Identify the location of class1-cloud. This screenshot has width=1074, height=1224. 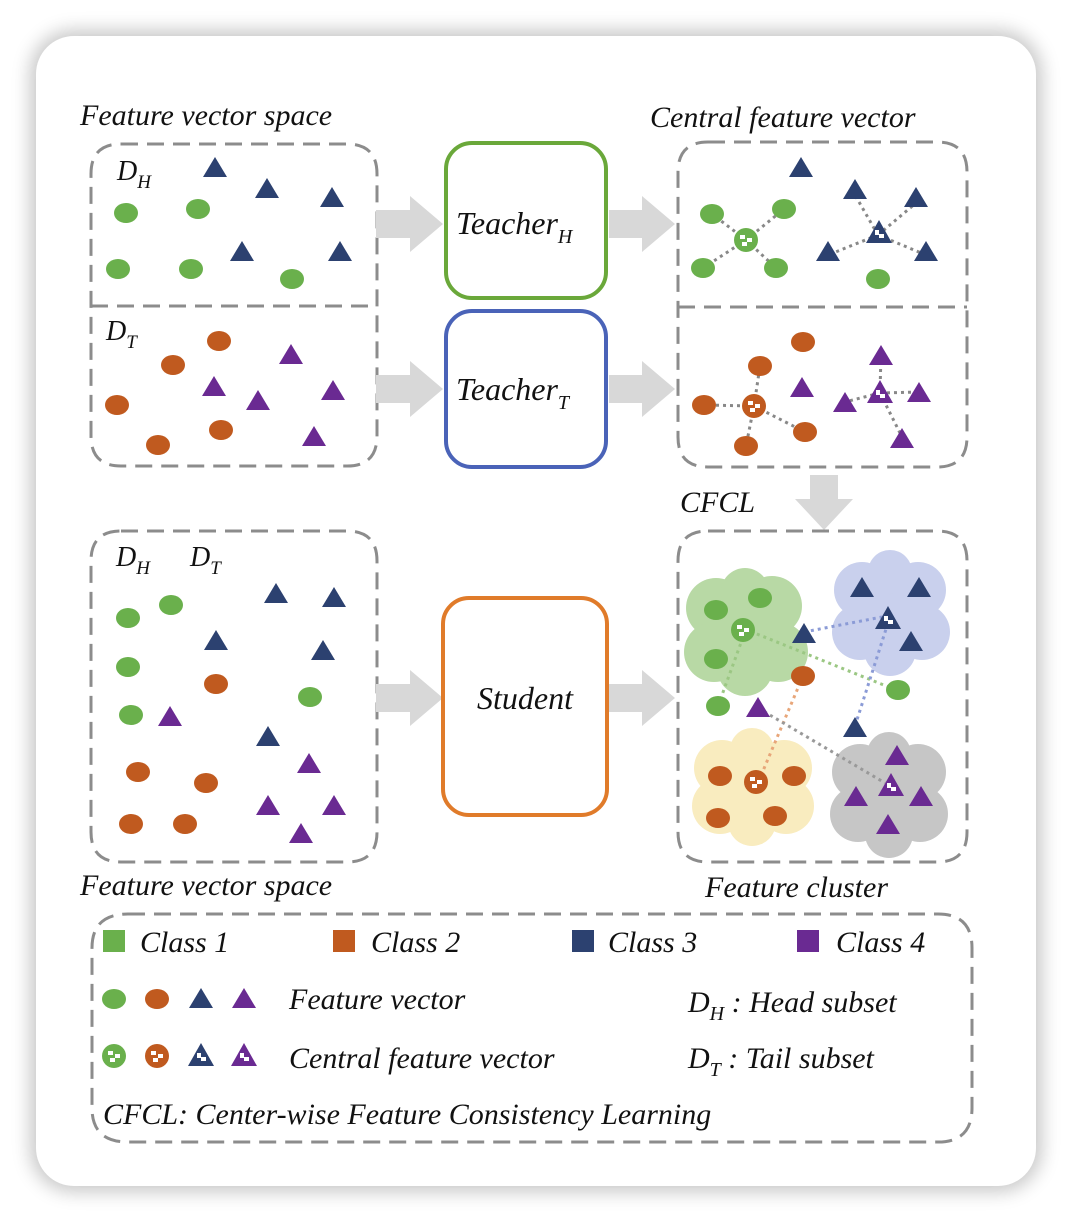
(746, 632).